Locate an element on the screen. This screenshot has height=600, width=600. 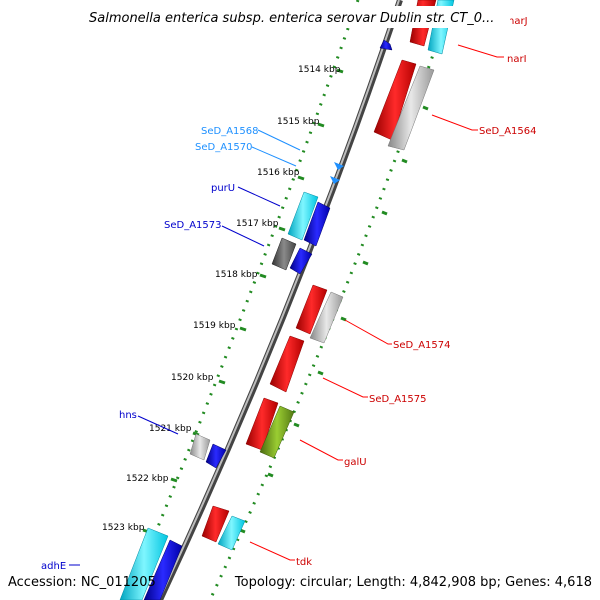
accession-text: Accession: NC_011205 is located at coordinates (82, 582).